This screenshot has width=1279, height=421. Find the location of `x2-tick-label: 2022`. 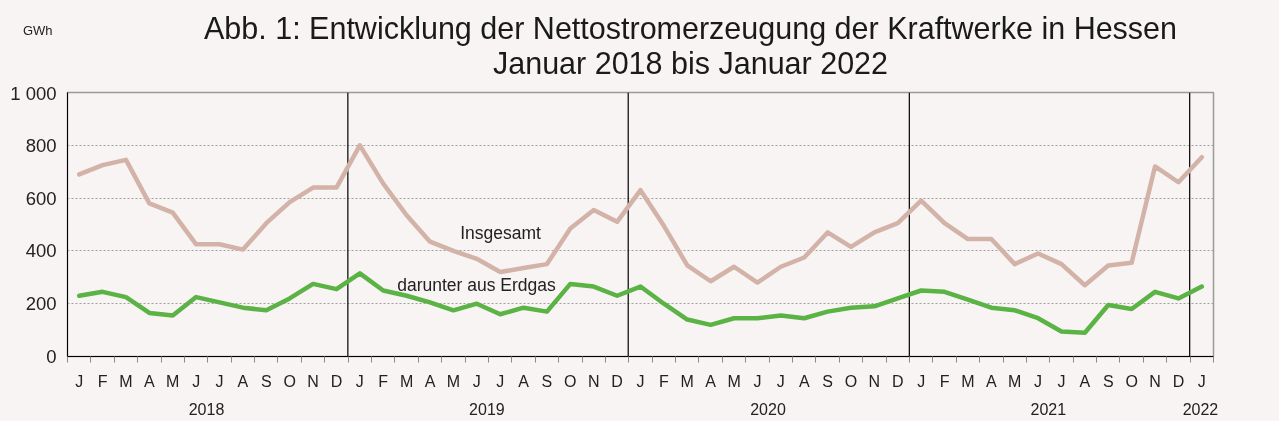

x2-tick-label: 2022 is located at coordinates (1200, 409).